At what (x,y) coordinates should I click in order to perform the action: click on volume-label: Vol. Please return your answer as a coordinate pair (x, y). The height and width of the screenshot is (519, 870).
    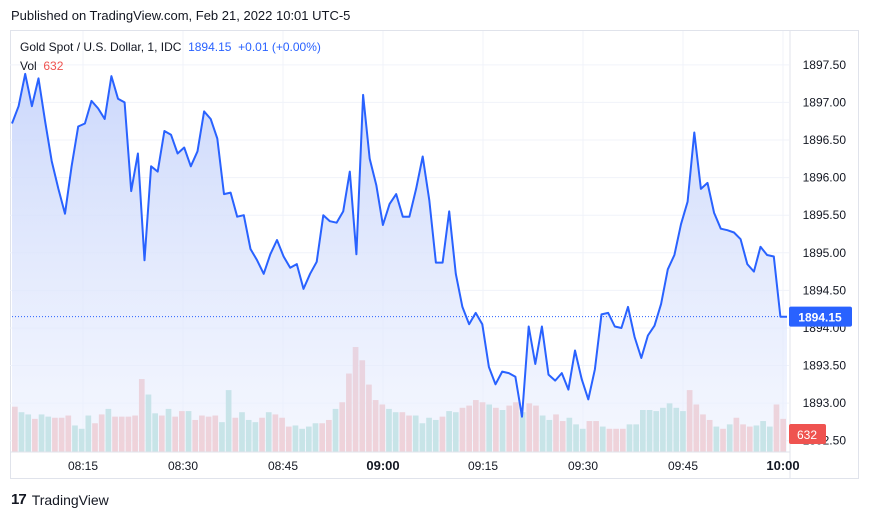
    Looking at the image, I should click on (28, 66).